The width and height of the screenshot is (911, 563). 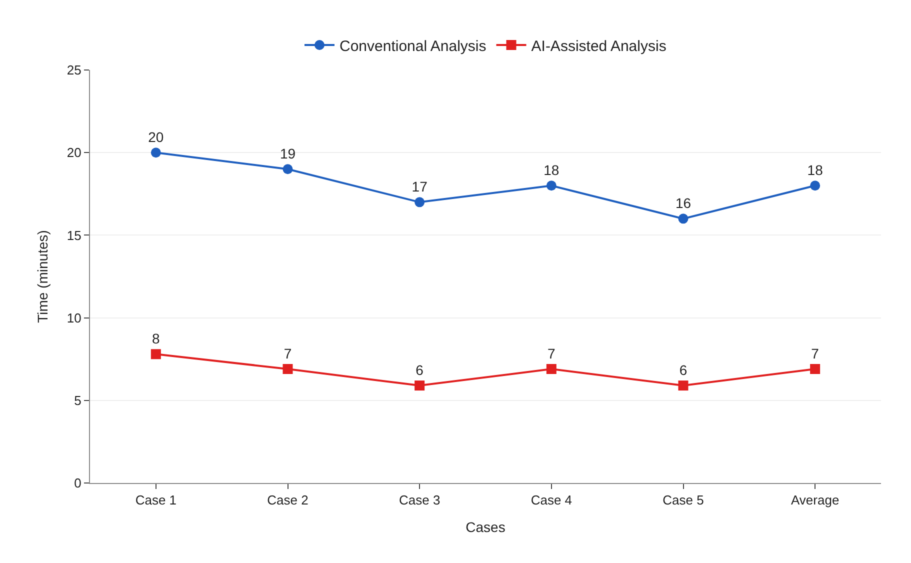 What do you see at coordinates (156, 338) in the screenshot?
I see `data-label: 8` at bounding box center [156, 338].